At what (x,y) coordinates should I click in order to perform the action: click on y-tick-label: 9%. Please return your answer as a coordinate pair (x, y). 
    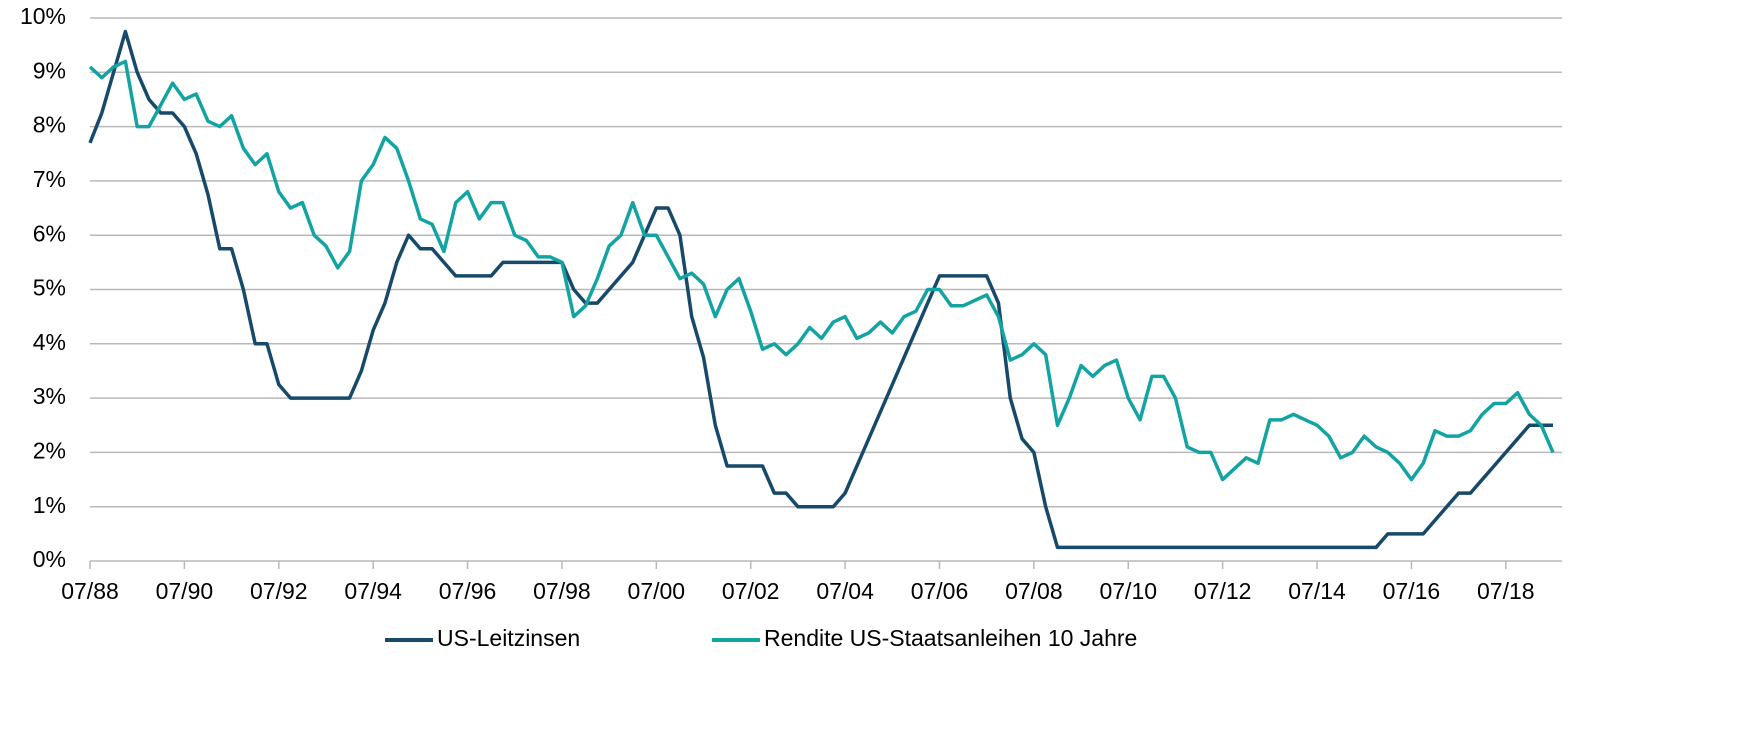
    Looking at the image, I should click on (49, 70).